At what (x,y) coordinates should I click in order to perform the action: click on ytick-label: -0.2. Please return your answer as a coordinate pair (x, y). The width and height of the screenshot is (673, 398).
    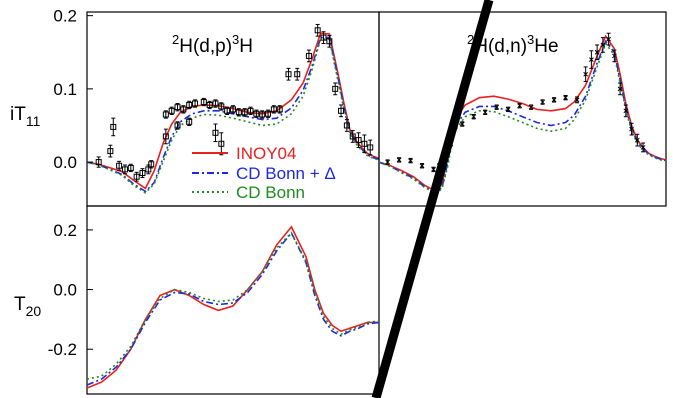
    Looking at the image, I should click on (62, 349).